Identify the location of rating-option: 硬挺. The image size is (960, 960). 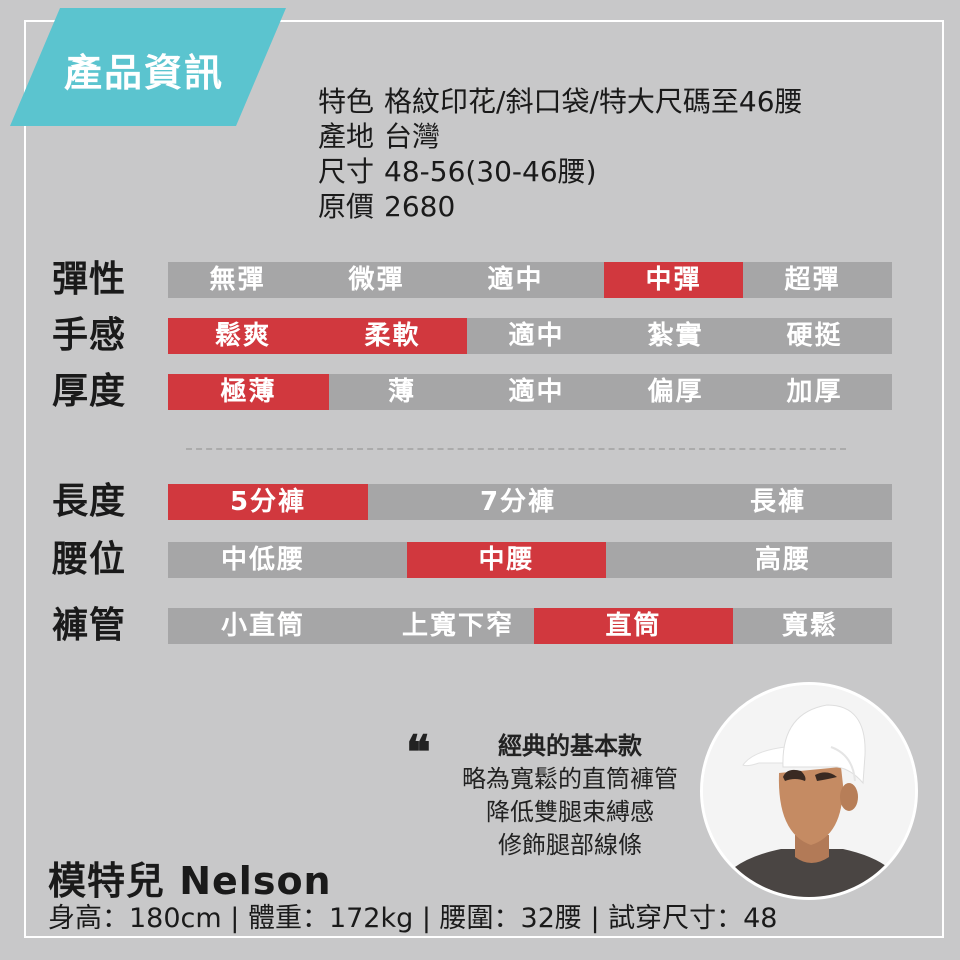
(814, 336).